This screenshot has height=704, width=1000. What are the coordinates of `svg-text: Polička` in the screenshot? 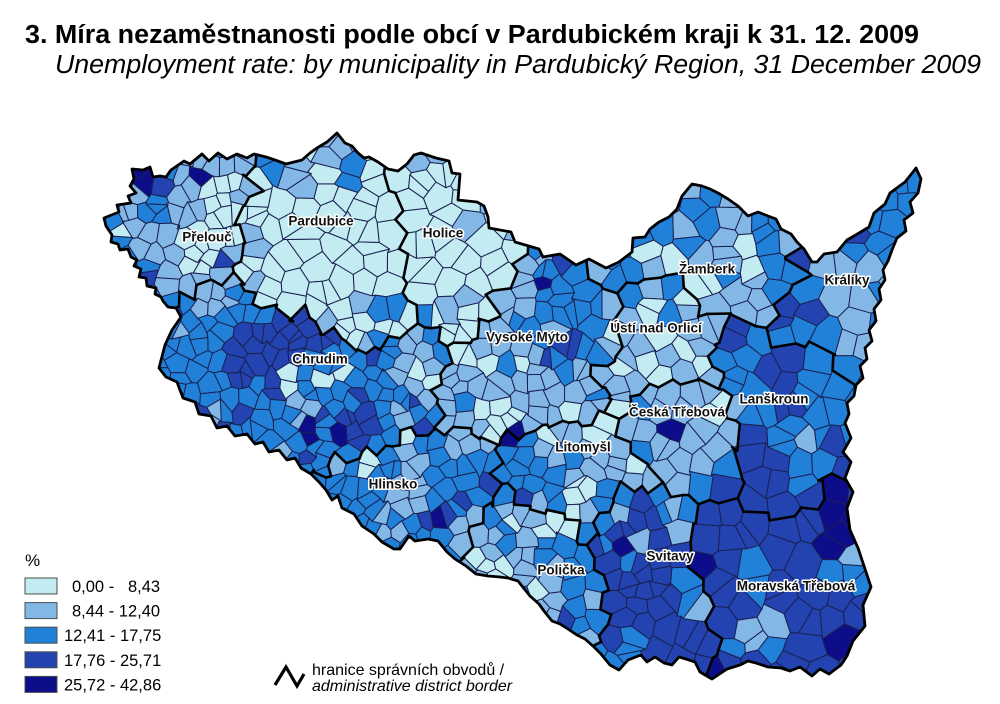 It's located at (561, 570).